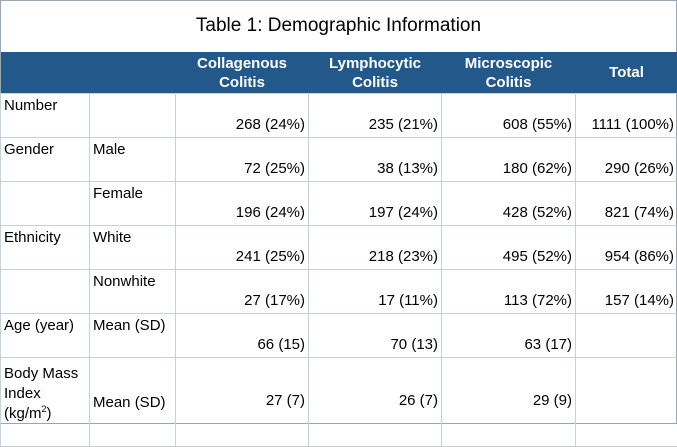 This screenshot has height=447, width=677. I want to click on cell-microscopic: 608 (55%), so click(509, 116).